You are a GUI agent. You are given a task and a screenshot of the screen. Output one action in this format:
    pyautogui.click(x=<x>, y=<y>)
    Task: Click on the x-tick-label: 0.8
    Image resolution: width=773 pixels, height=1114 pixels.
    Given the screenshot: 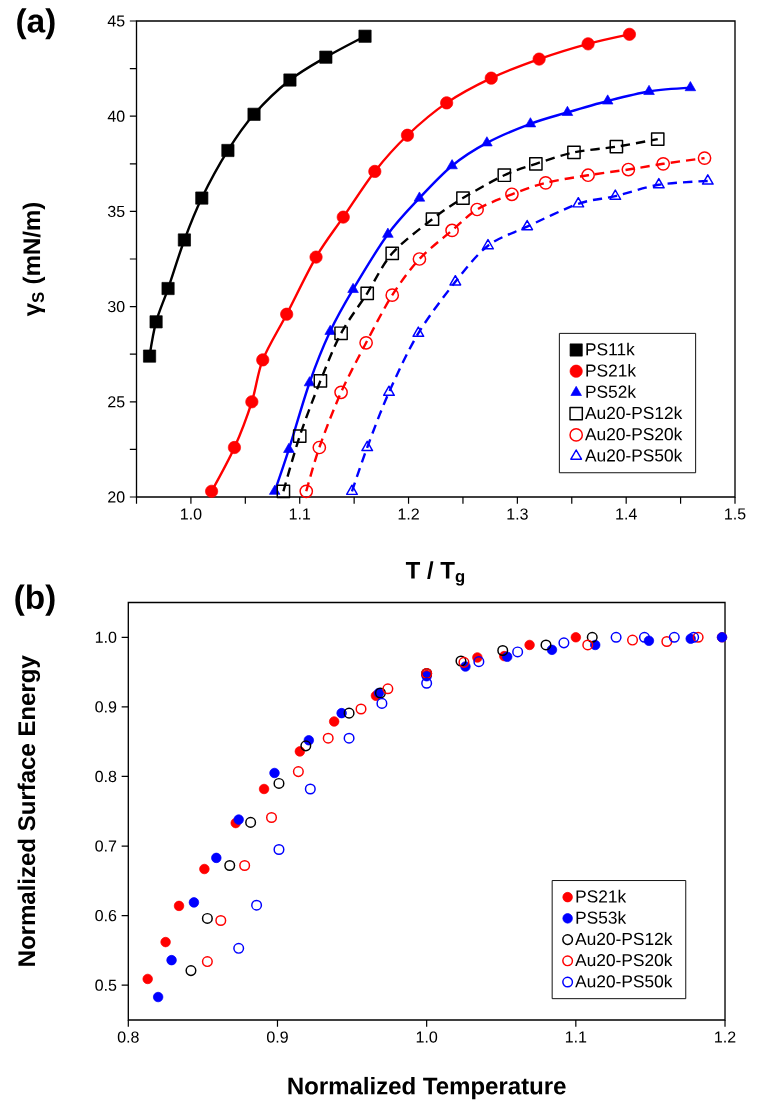 What is the action you would take?
    pyautogui.click(x=128, y=1037)
    